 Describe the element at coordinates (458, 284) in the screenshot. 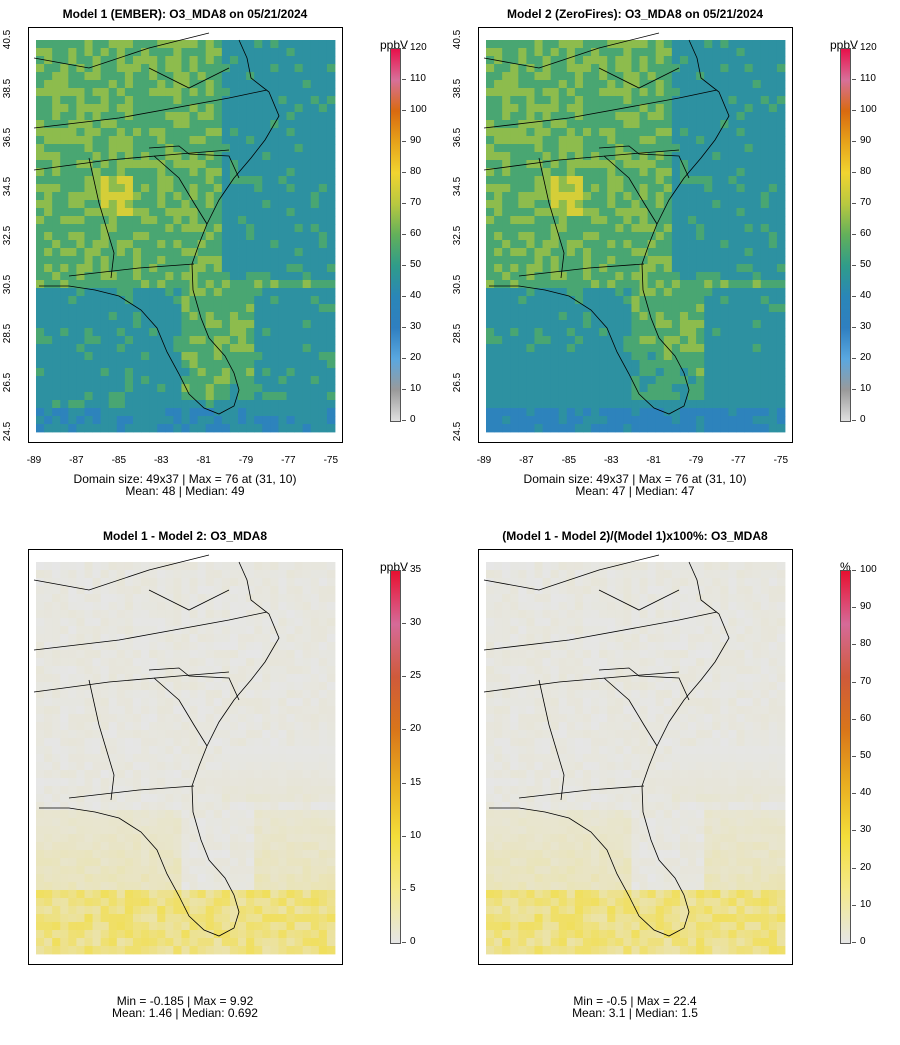

I see `latitude-tick-label: 30.5` at that location.